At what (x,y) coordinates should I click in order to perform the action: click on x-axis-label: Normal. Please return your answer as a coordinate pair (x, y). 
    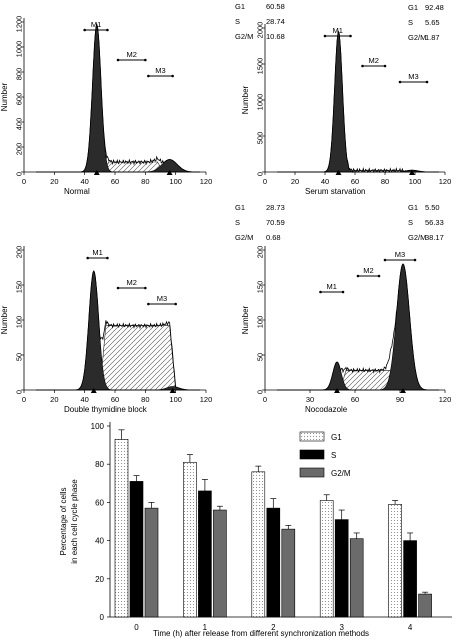
    Looking at the image, I should click on (77, 191).